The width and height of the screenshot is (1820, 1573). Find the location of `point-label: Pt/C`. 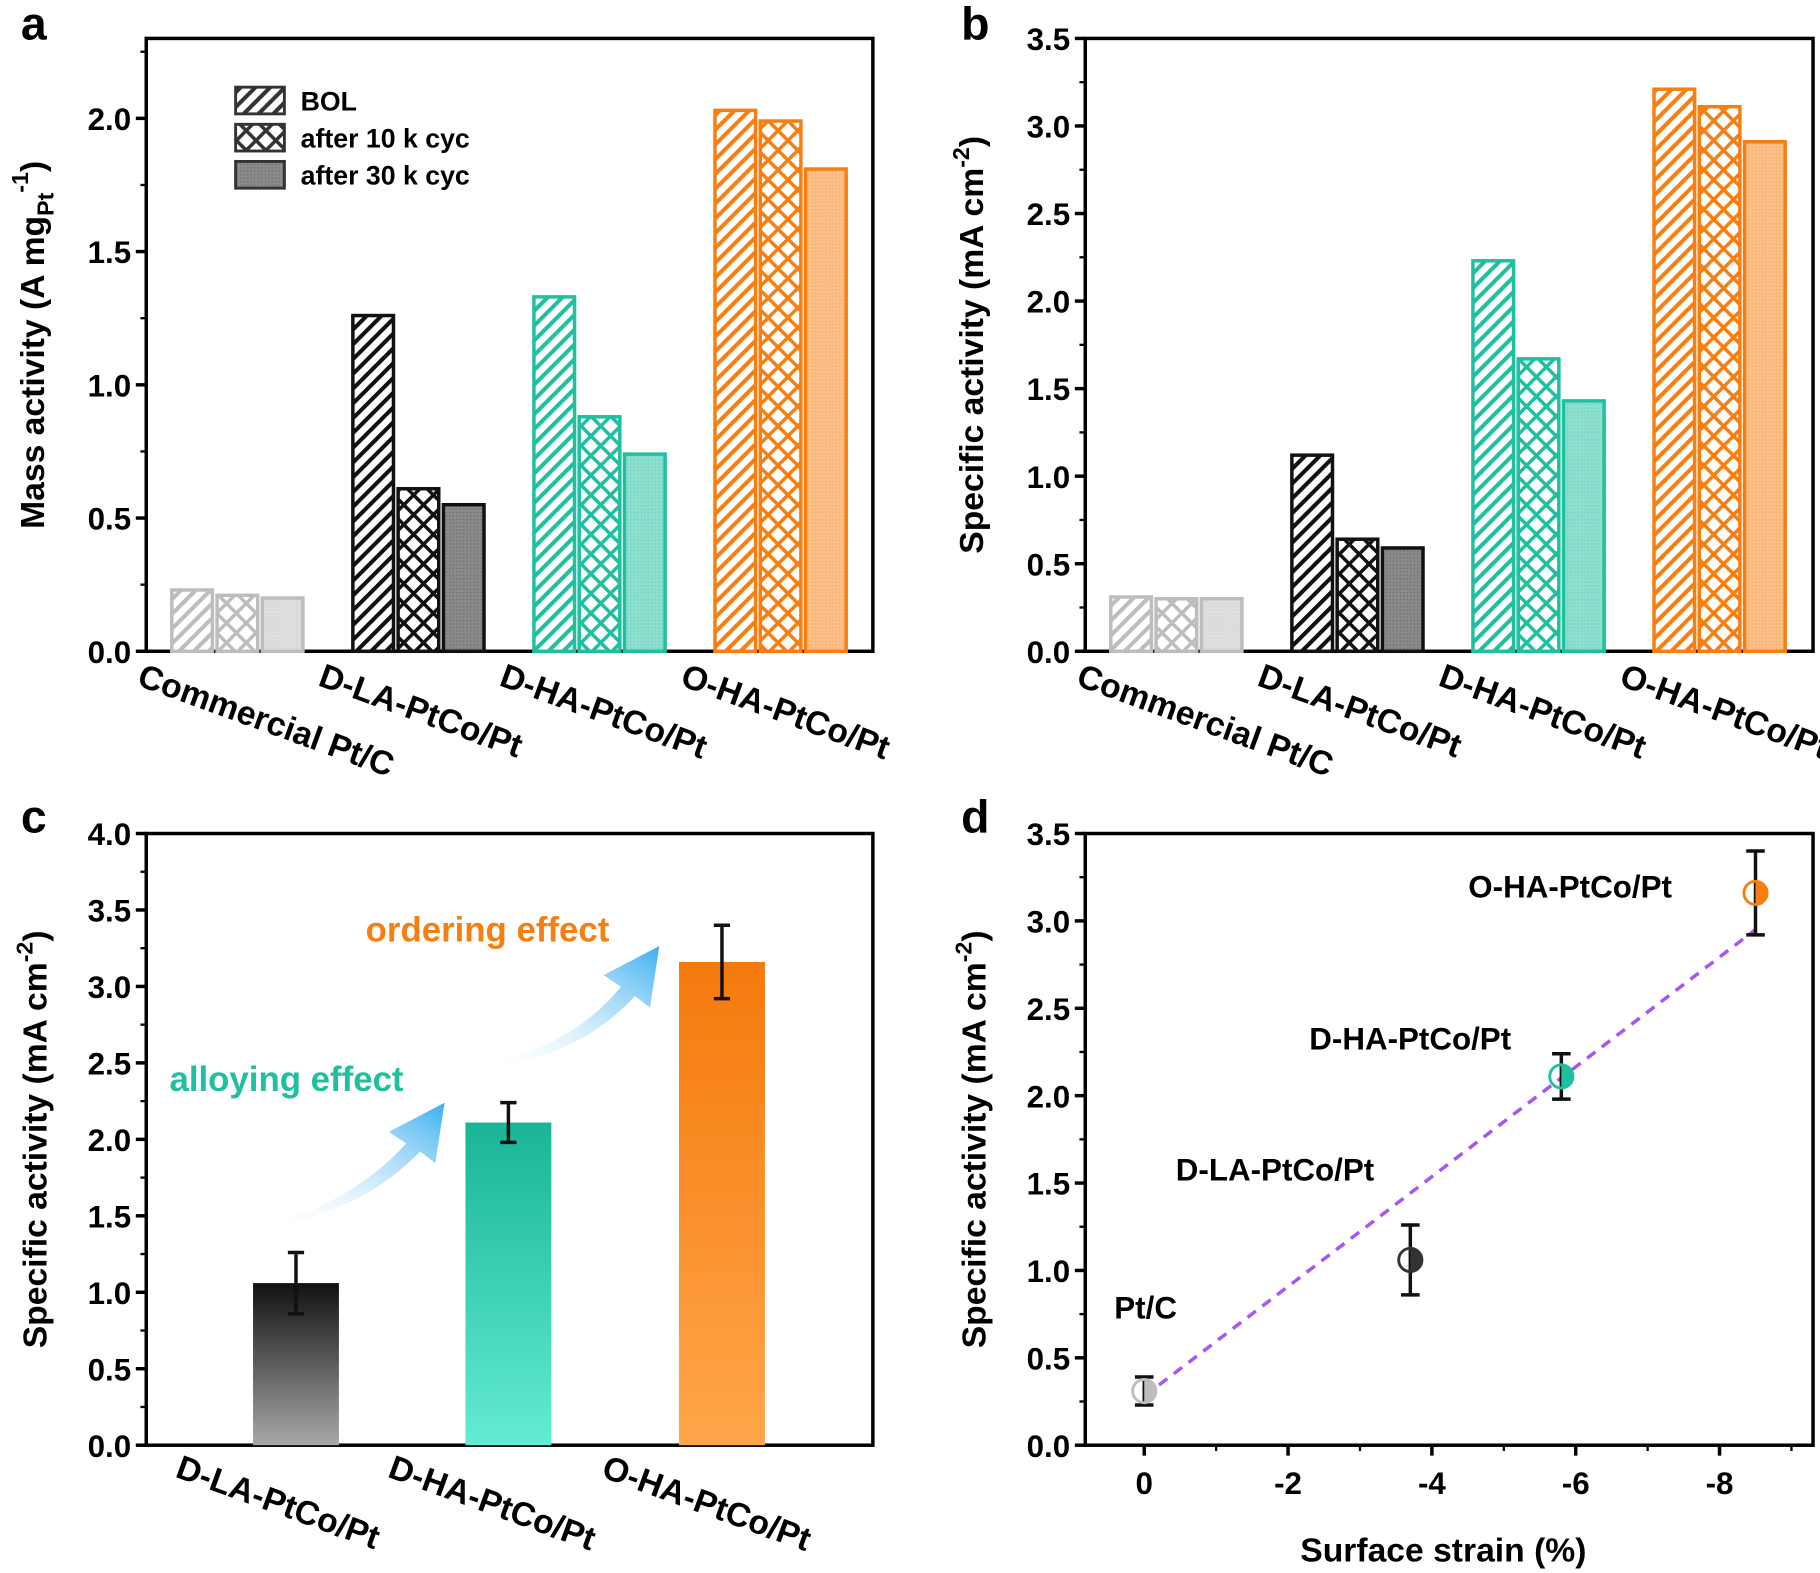

point-label: Pt/C is located at coordinates (1145, 1308).